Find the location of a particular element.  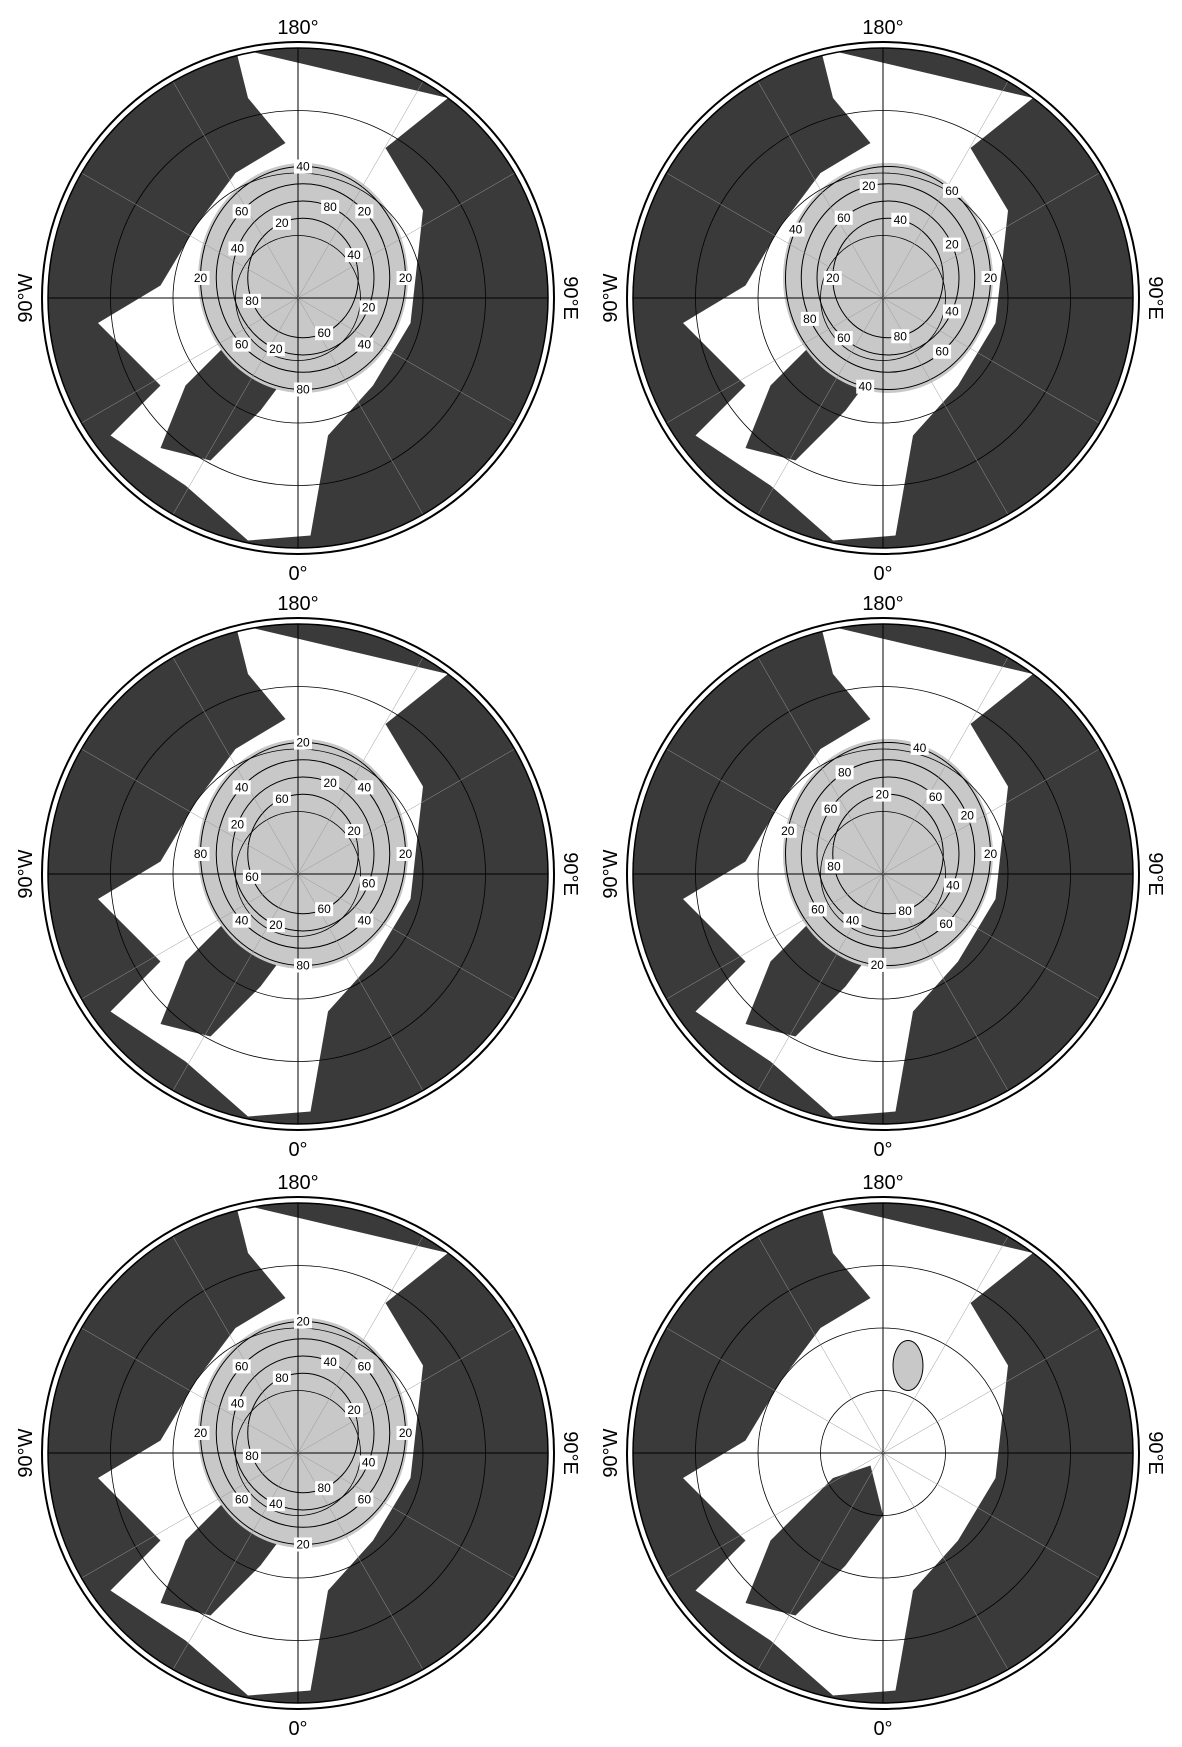

frame-outer is located at coordinates (298, 298).